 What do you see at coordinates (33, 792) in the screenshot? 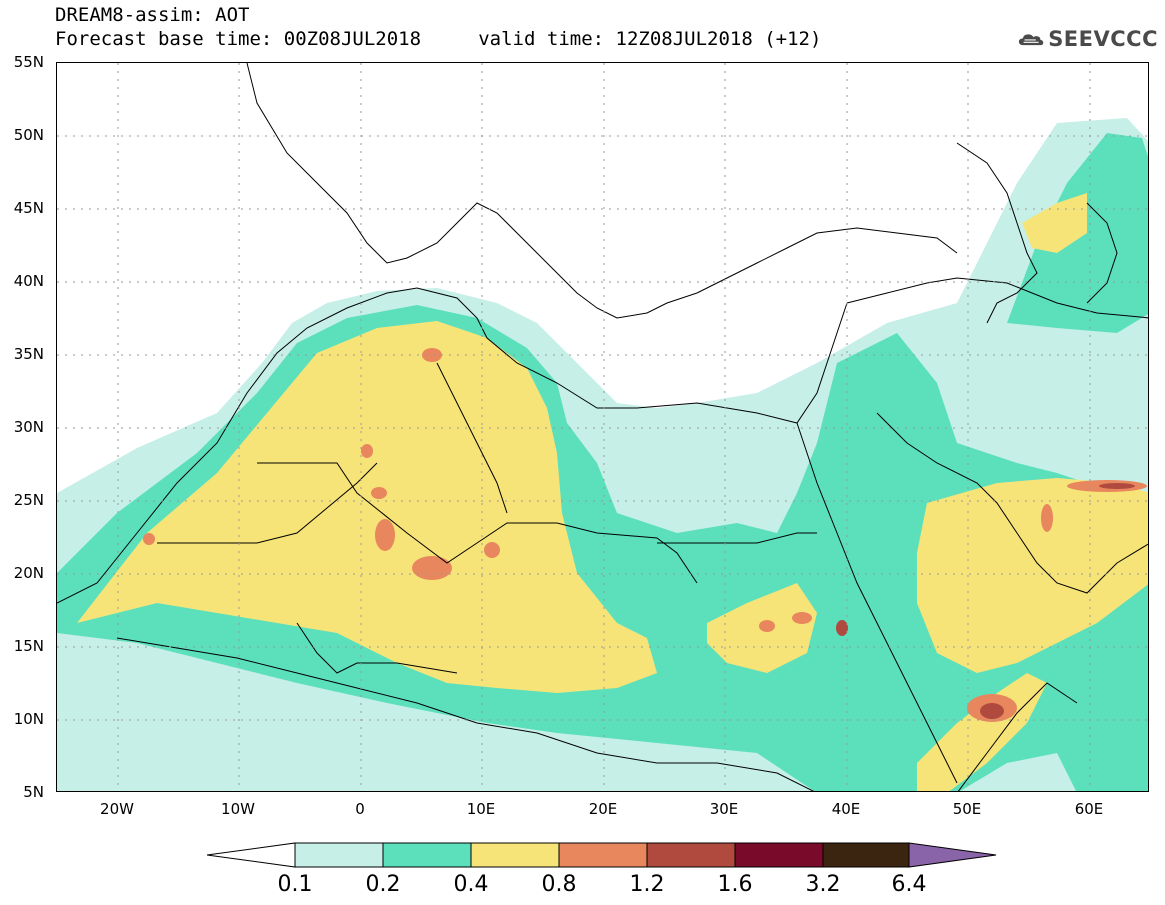
I see `lat-label: 5N` at bounding box center [33, 792].